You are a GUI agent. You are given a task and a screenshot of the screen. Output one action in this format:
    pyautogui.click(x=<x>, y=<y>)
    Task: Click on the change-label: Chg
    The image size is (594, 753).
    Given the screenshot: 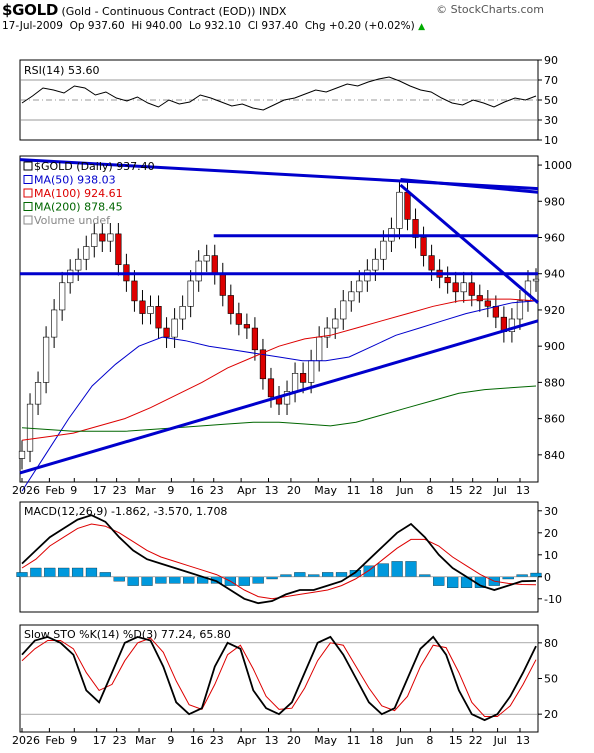 What is the action you would take?
    pyautogui.click(x=315, y=26)
    